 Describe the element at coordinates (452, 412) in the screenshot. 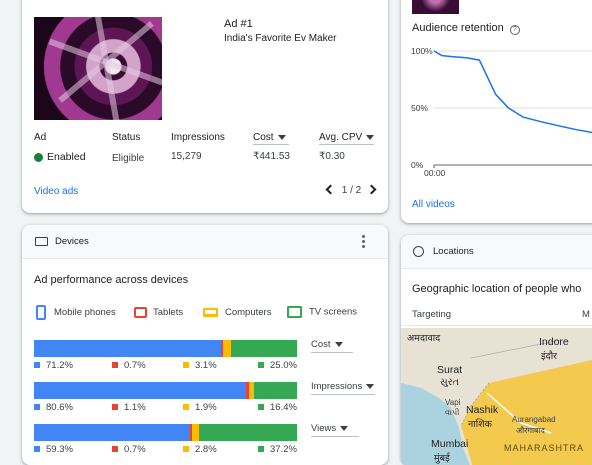

I see `map-label-vapi-local: વાપી` at that location.